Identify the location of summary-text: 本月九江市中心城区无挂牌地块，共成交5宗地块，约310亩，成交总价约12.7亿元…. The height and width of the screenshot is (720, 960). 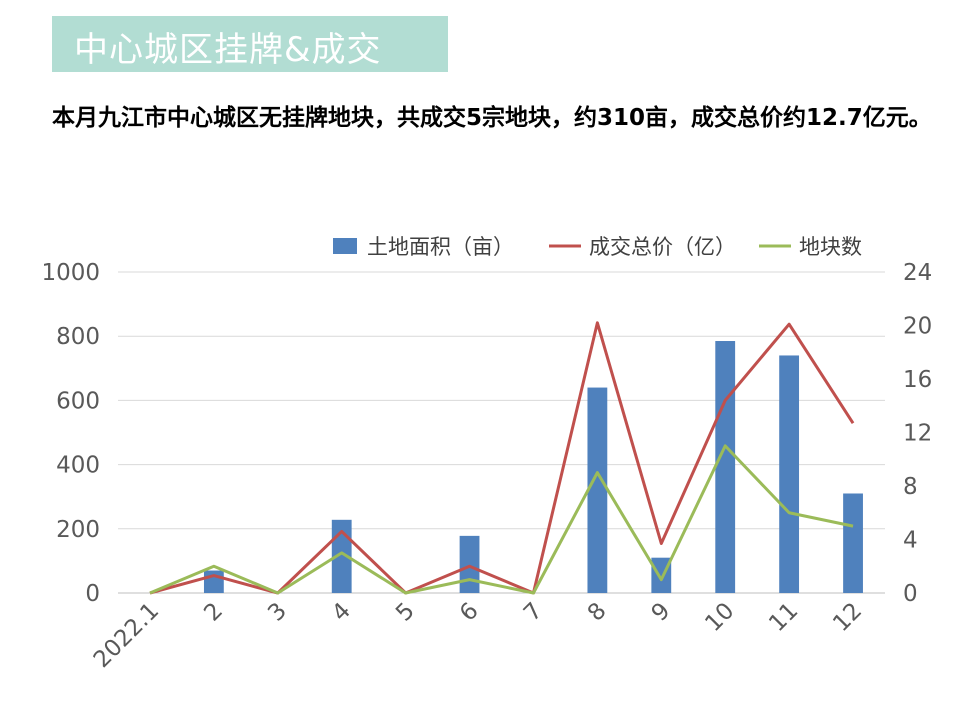
(492, 118).